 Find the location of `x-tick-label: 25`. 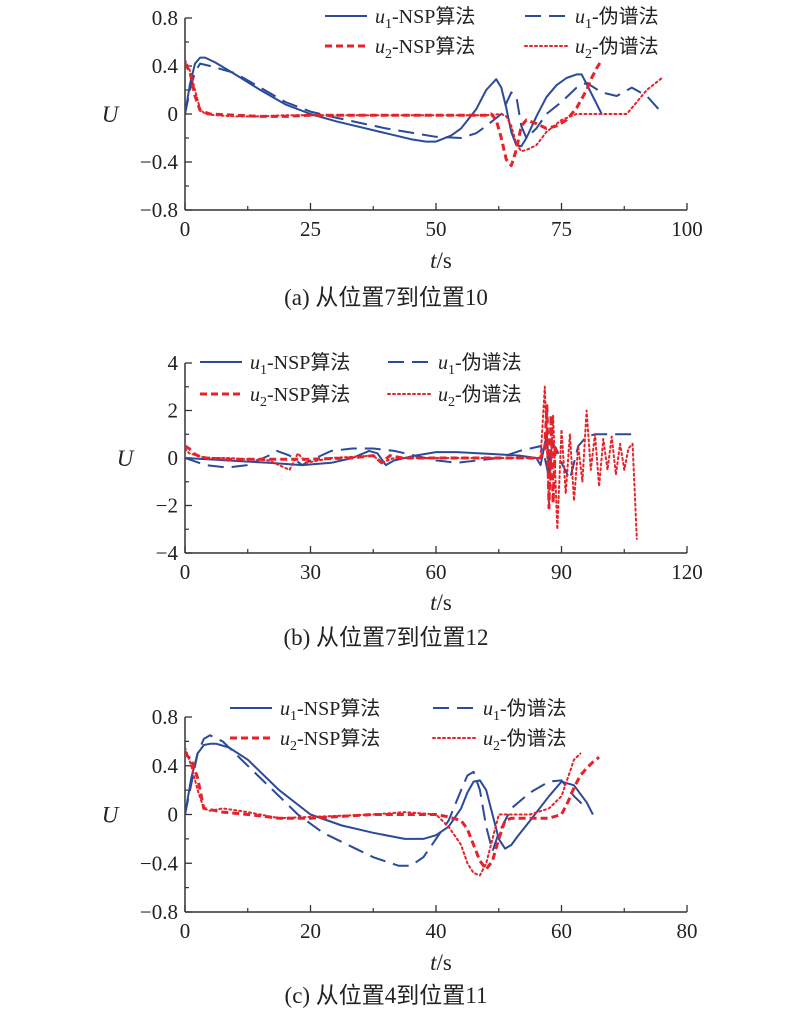

x-tick-label: 25 is located at coordinates (310, 229).